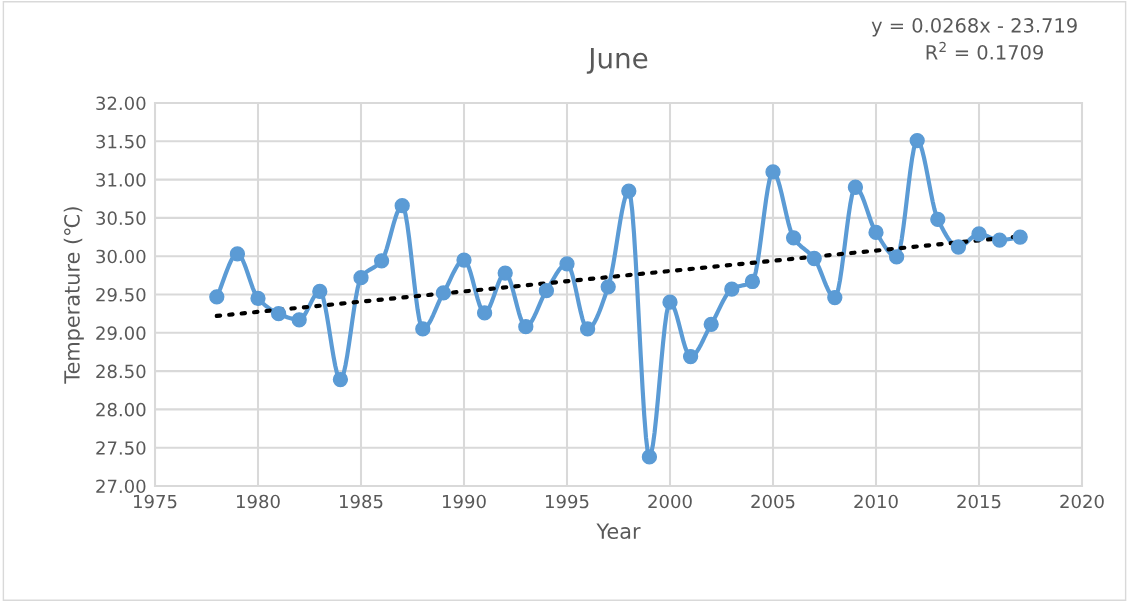 The height and width of the screenshot is (602, 1129). I want to click on text: y = 0.0268x - 23.719, so click(974, 27).